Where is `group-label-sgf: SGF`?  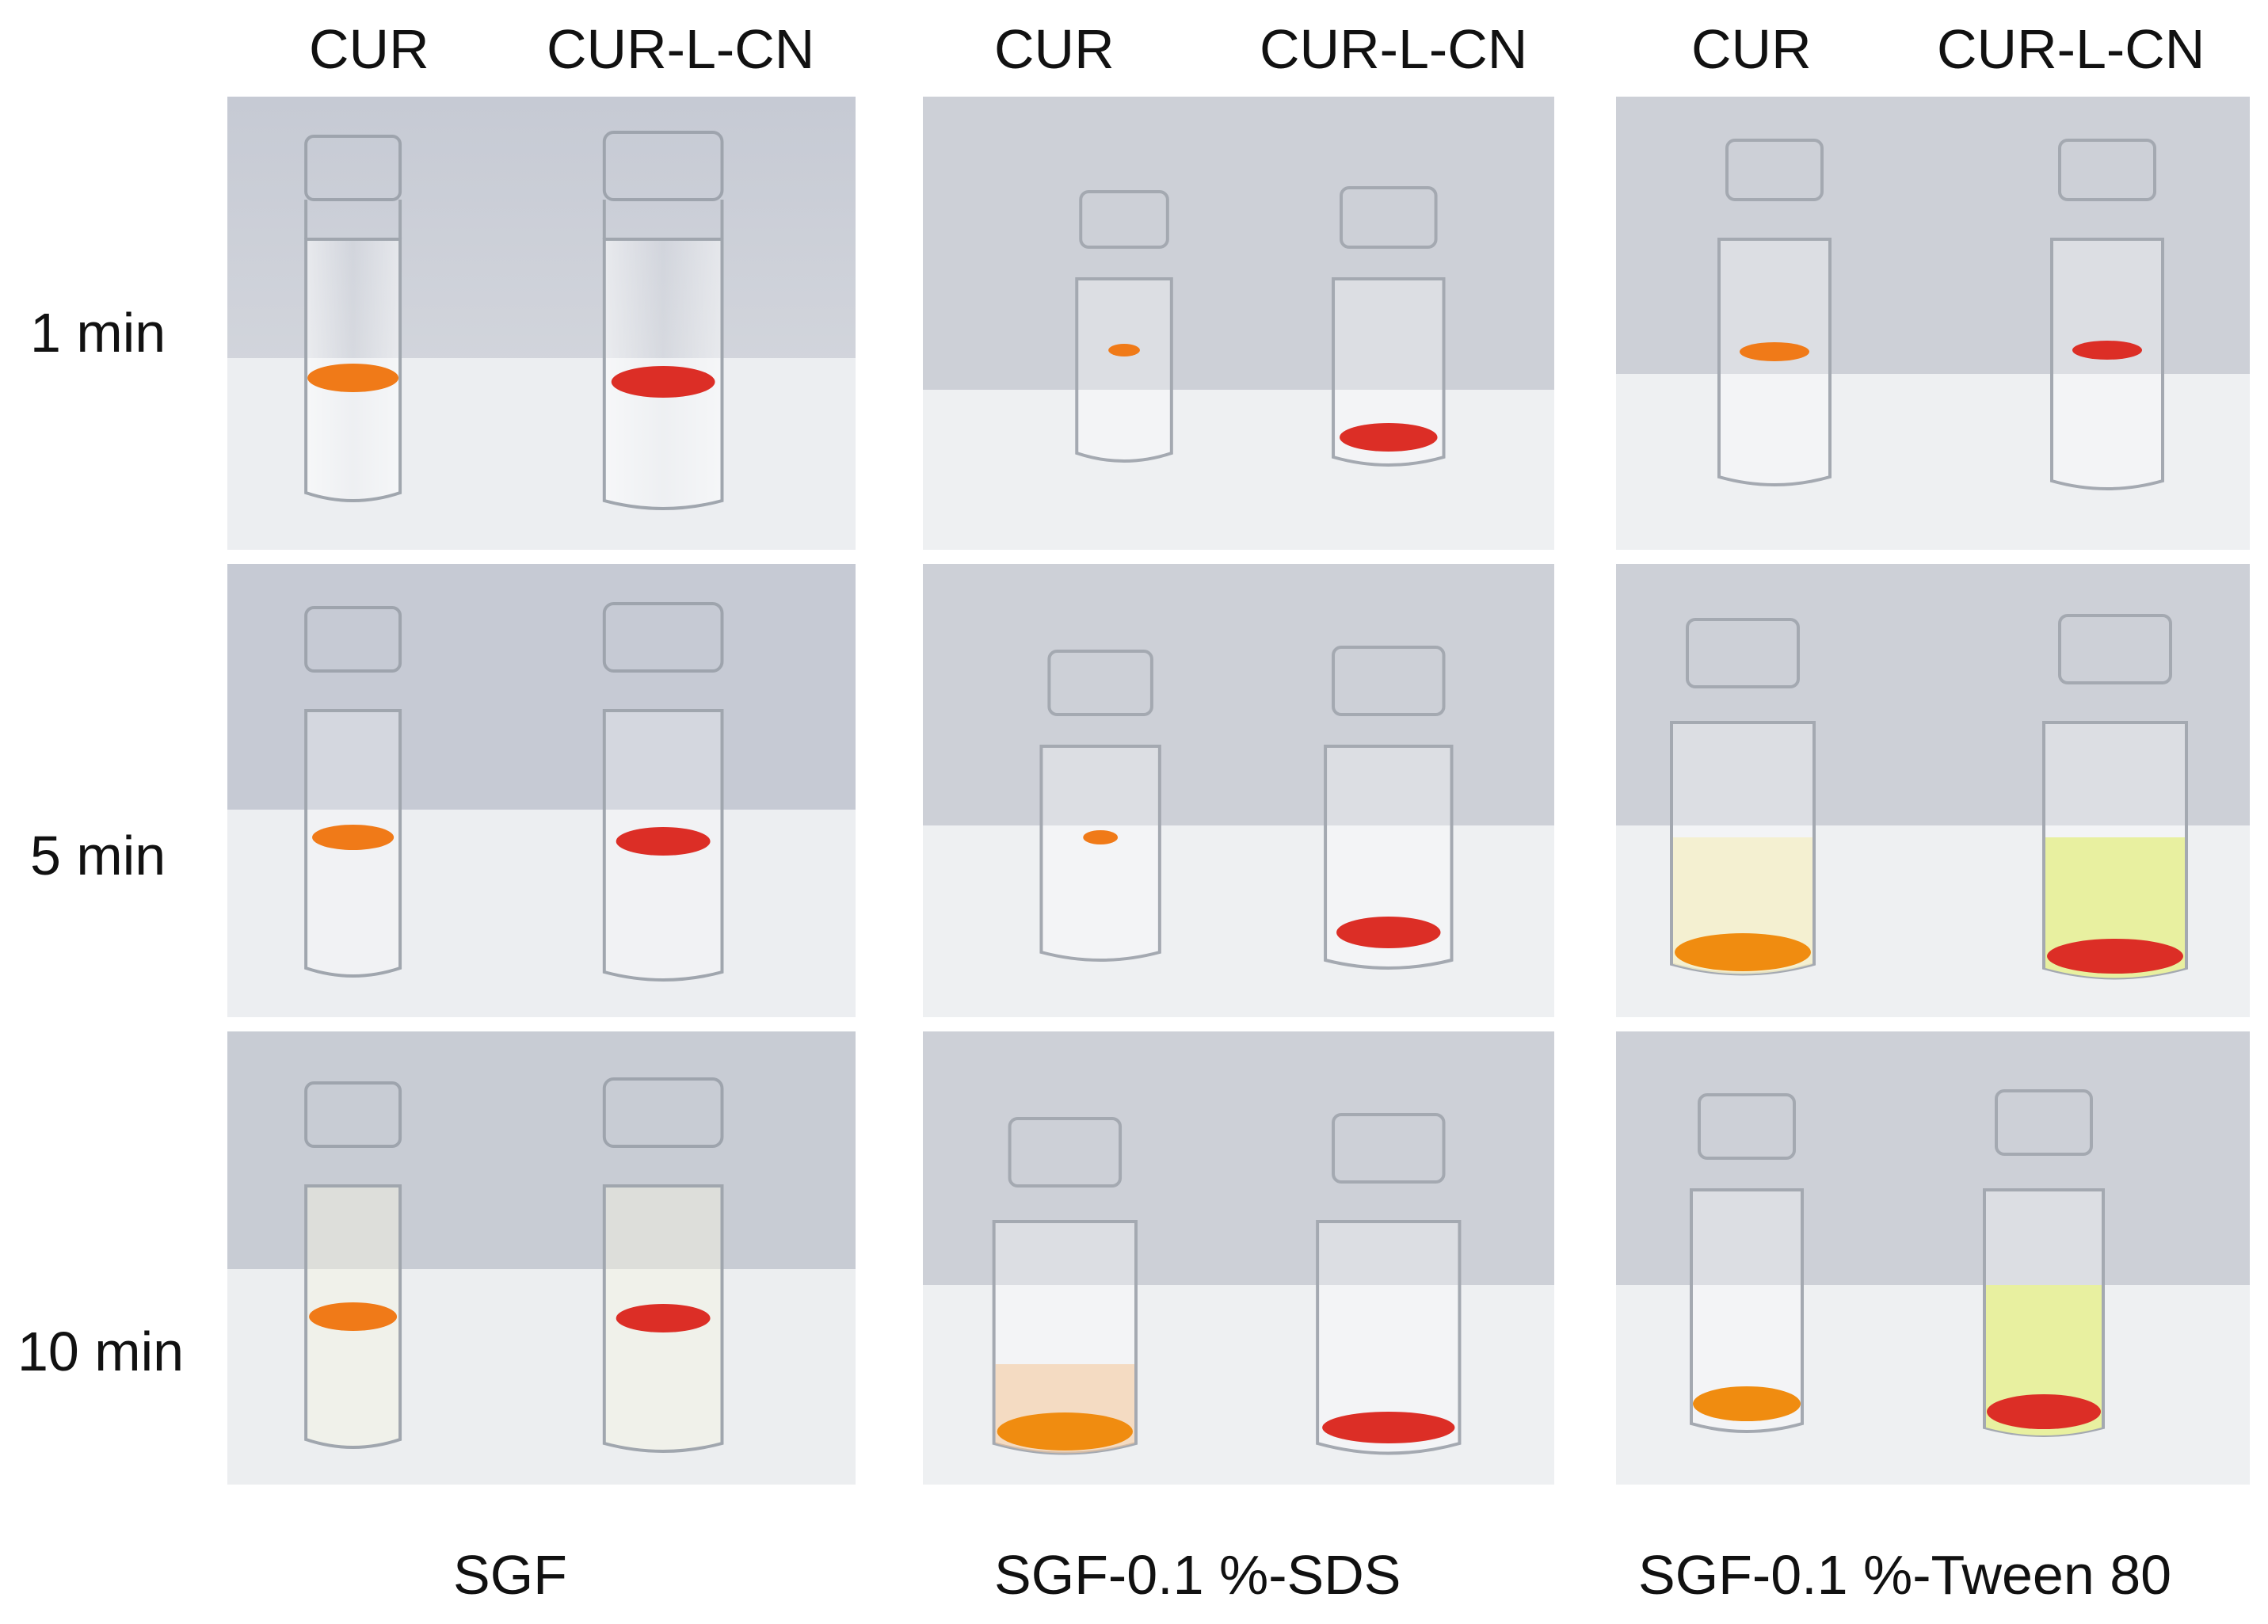 group-label-sgf: SGF is located at coordinates (510, 1575).